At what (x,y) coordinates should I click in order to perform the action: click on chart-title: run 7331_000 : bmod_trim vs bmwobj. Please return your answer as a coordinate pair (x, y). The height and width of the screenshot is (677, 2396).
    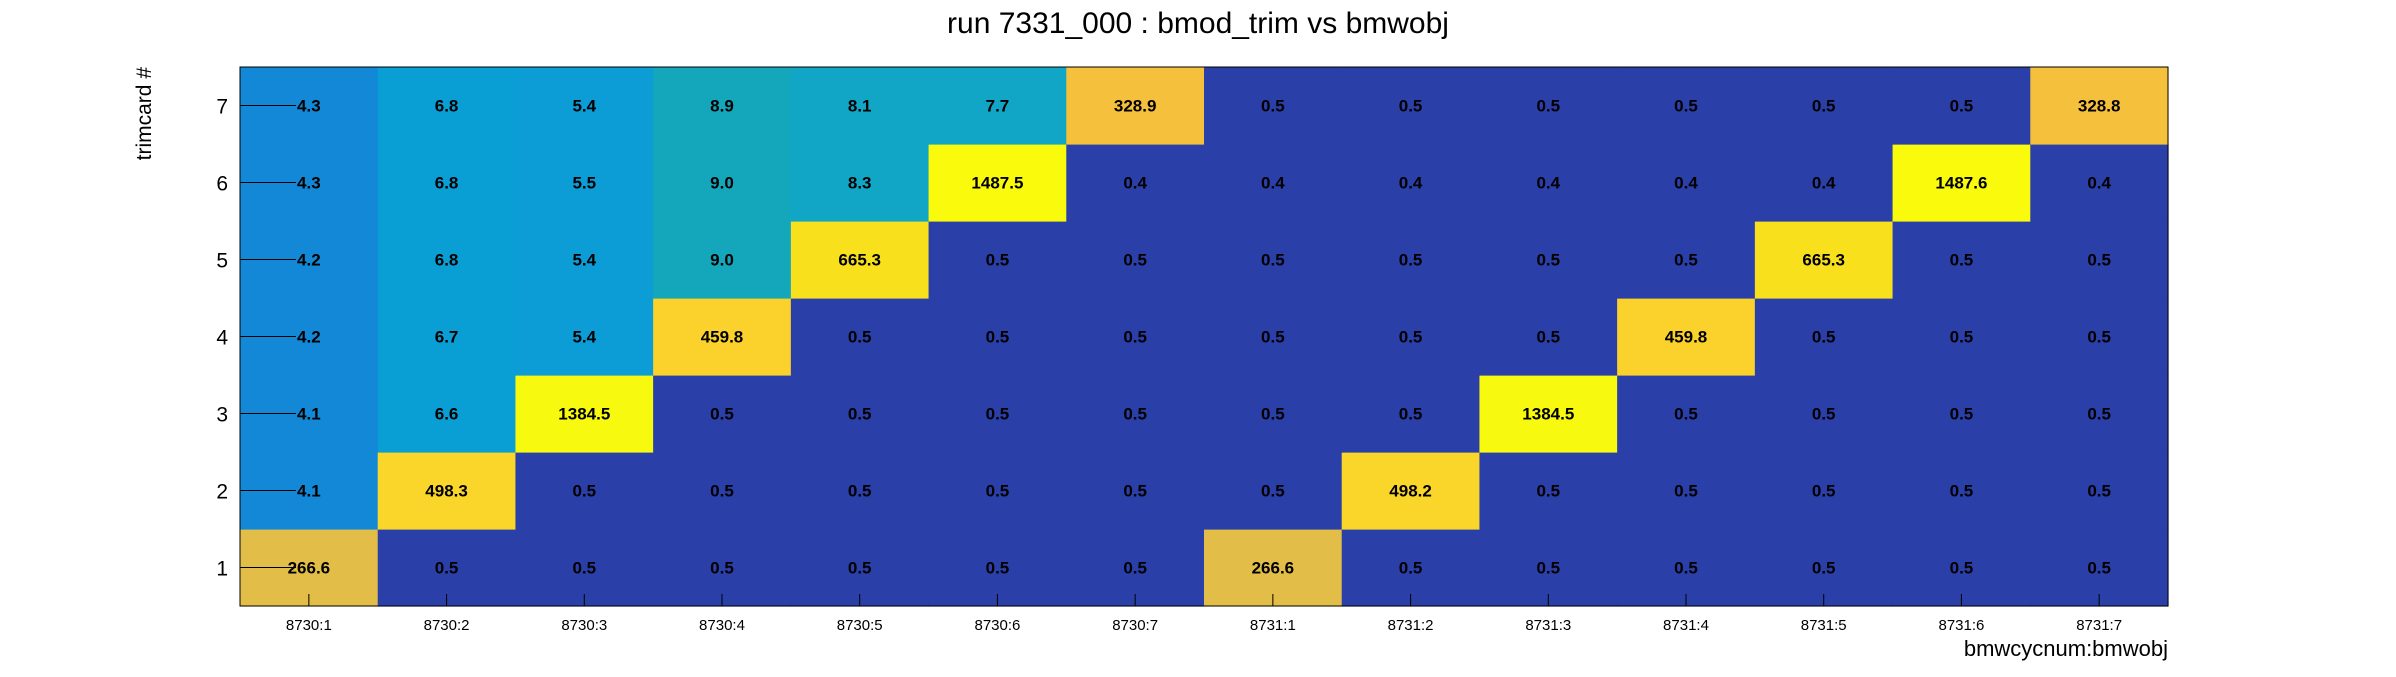
    Looking at the image, I should click on (1198, 23).